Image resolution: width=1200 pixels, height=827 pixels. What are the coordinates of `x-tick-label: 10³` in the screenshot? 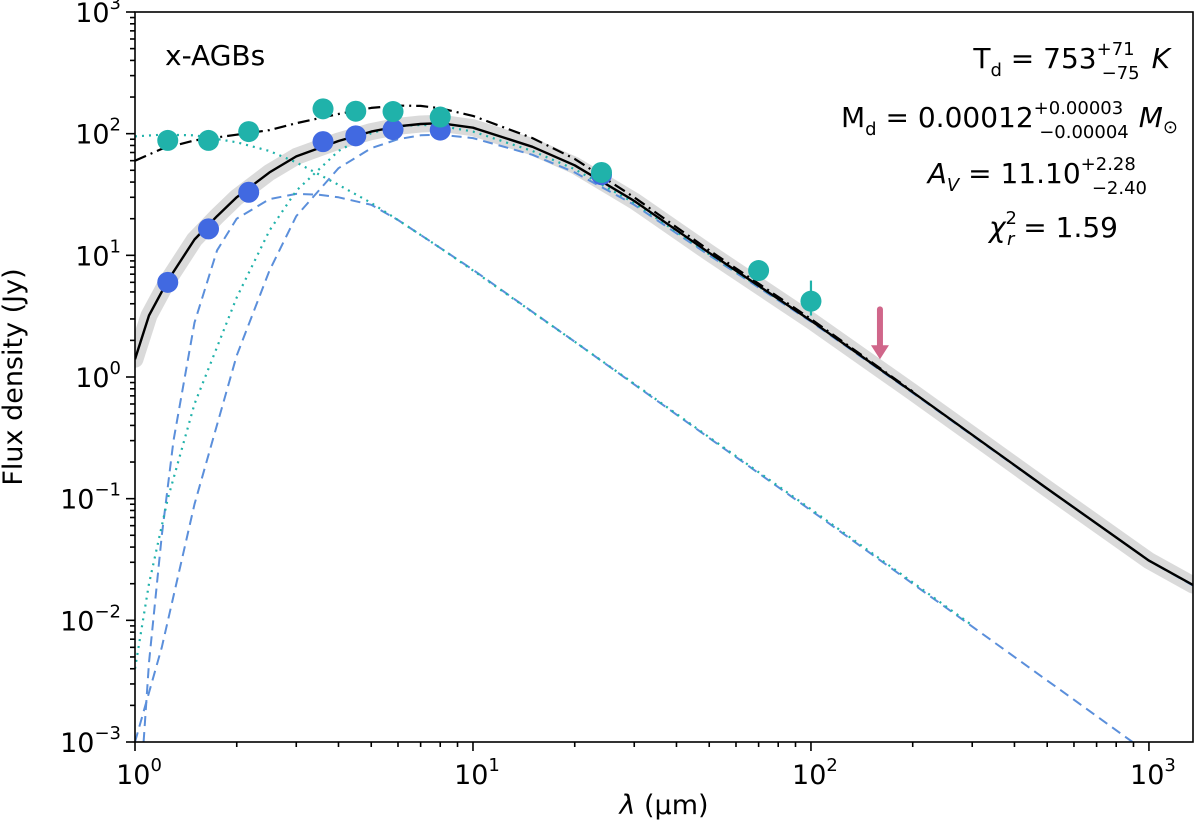 It's located at (1153, 773).